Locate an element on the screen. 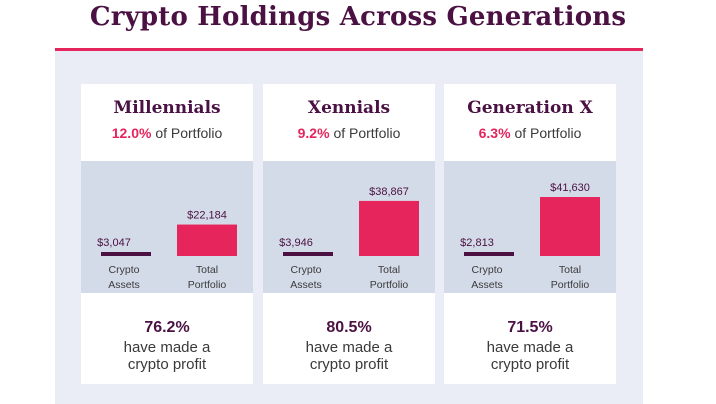  portfolio-share: 12.0% of Portfolio is located at coordinates (167, 133).